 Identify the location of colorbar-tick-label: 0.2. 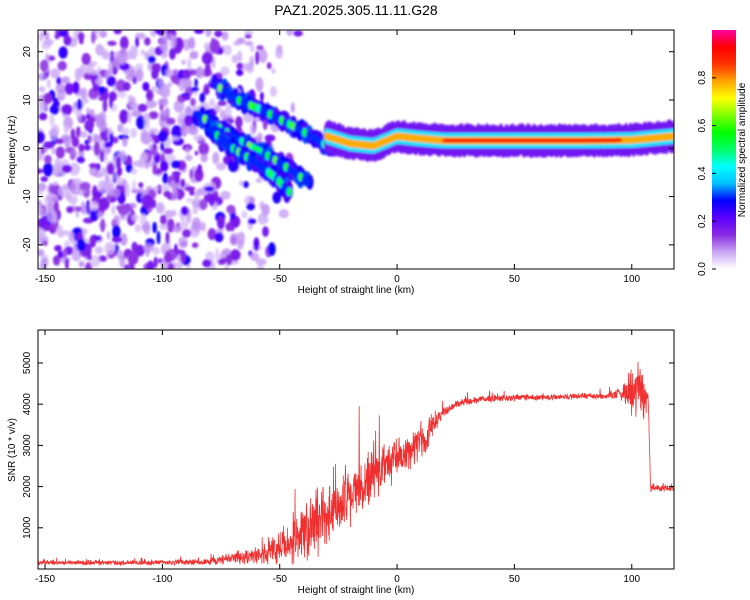
(702, 221).